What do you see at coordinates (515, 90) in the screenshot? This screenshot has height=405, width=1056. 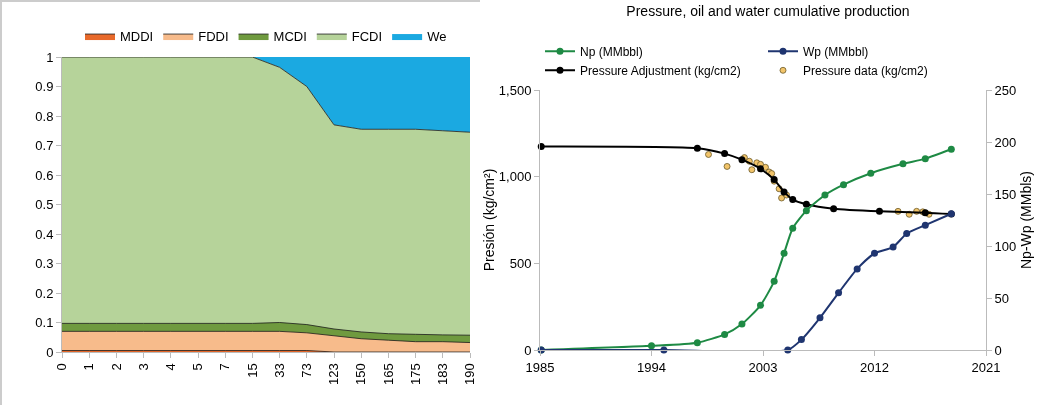 I see `y-tick-label: 1,500` at bounding box center [515, 90].